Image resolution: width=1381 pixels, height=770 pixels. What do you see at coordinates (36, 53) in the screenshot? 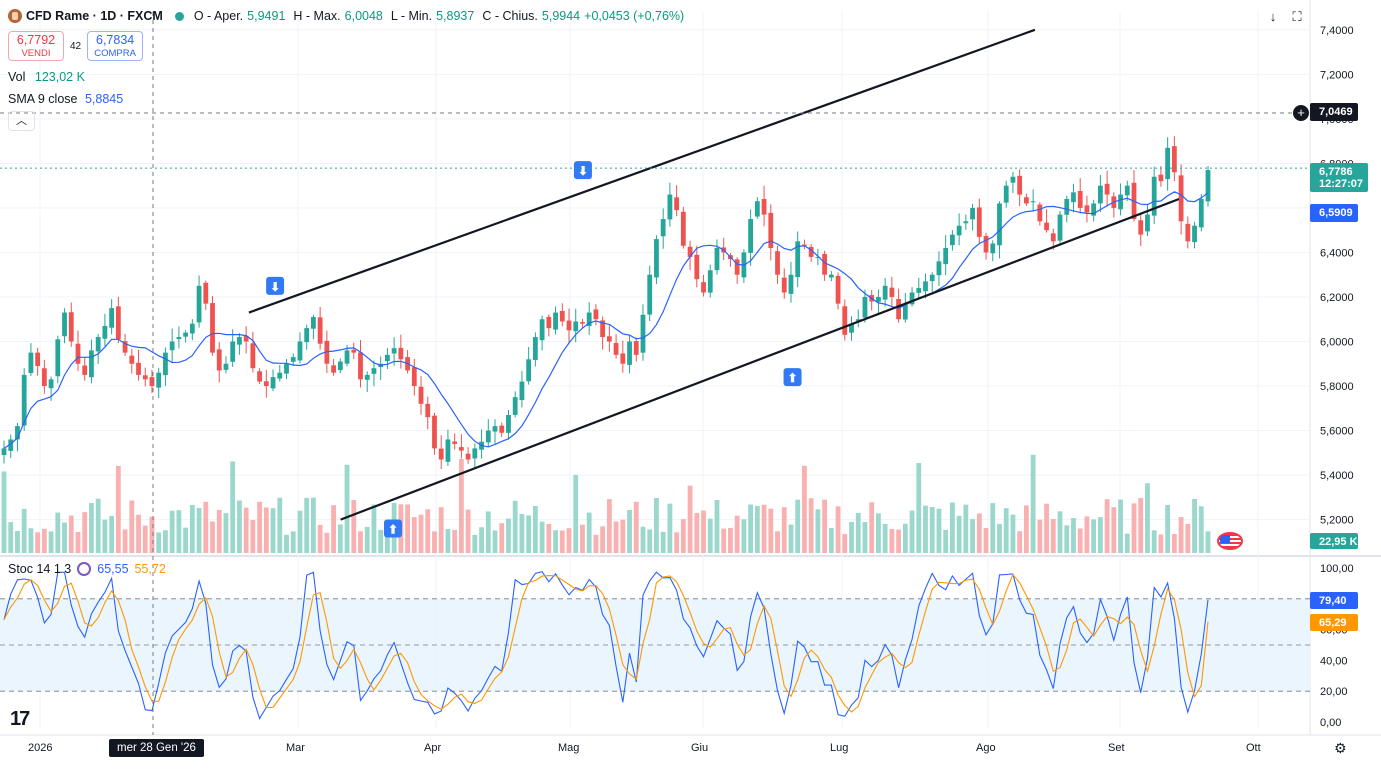
I see `sell-label: VENDI` at bounding box center [36, 53].